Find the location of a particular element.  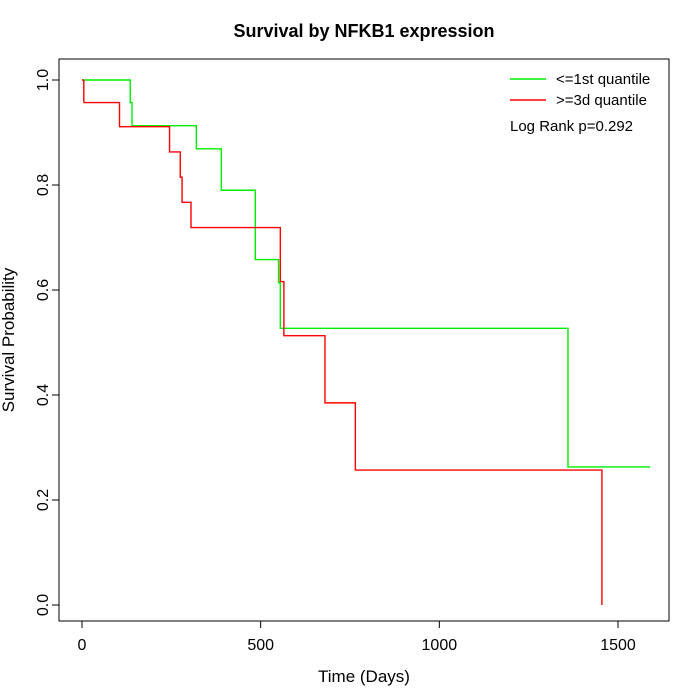

x-axis: 0 500 1000 1500 is located at coordinates (357, 637).